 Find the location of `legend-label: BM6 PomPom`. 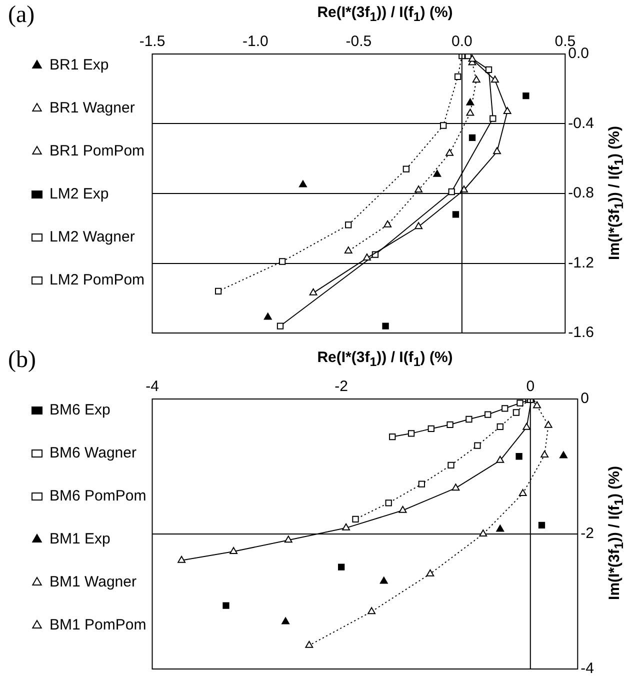

legend-label: BM6 PomPom is located at coordinates (98, 496).